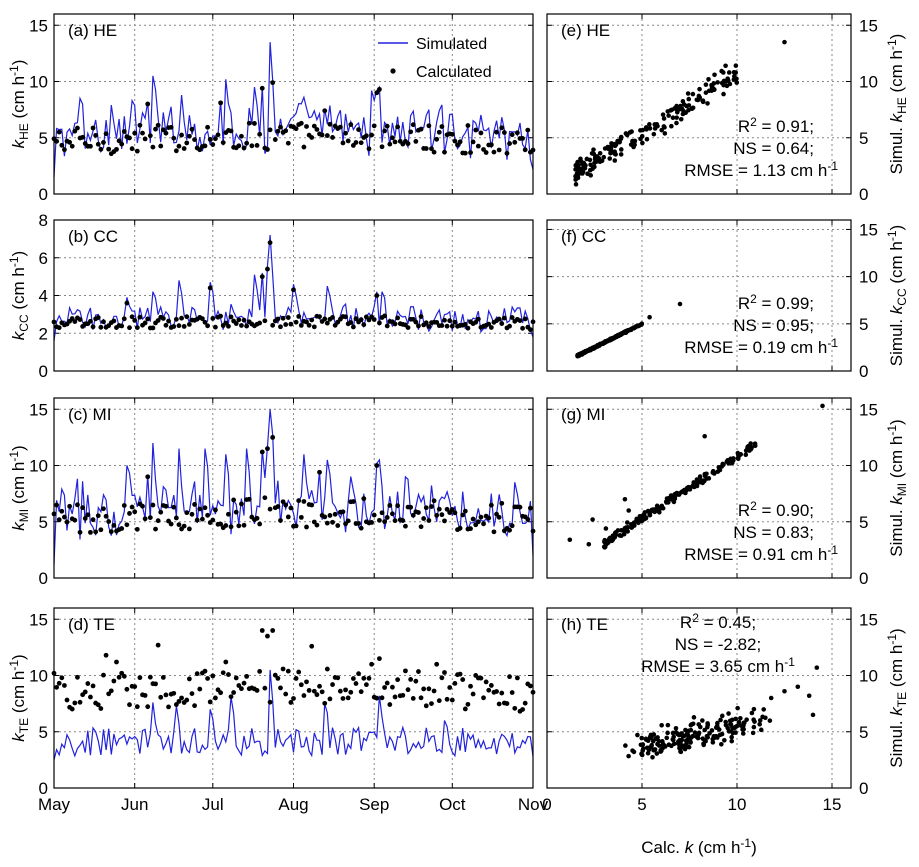 The width and height of the screenshot is (919, 867). What do you see at coordinates (43, 138) in the screenshot?
I see `y-tick-label: 5` at bounding box center [43, 138].